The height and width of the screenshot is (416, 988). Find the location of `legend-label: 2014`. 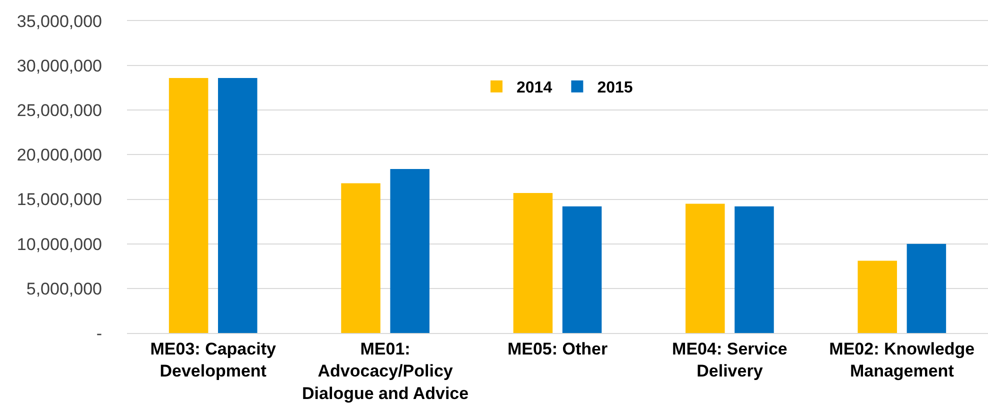

legend-label: 2014 is located at coordinates (534, 88).